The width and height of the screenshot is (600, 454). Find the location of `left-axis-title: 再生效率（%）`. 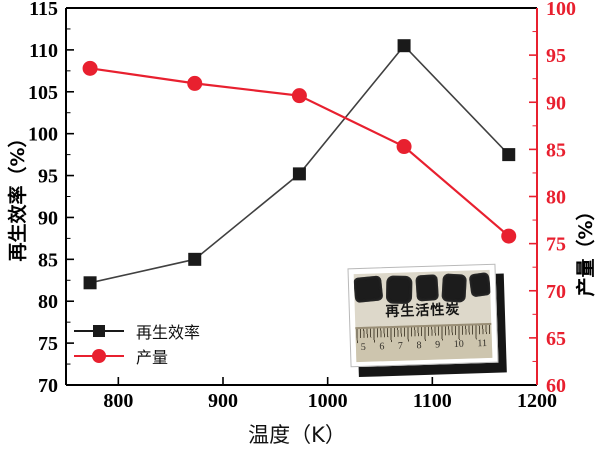

left-axis-title: 再生效率（%） is located at coordinates (18, 195).